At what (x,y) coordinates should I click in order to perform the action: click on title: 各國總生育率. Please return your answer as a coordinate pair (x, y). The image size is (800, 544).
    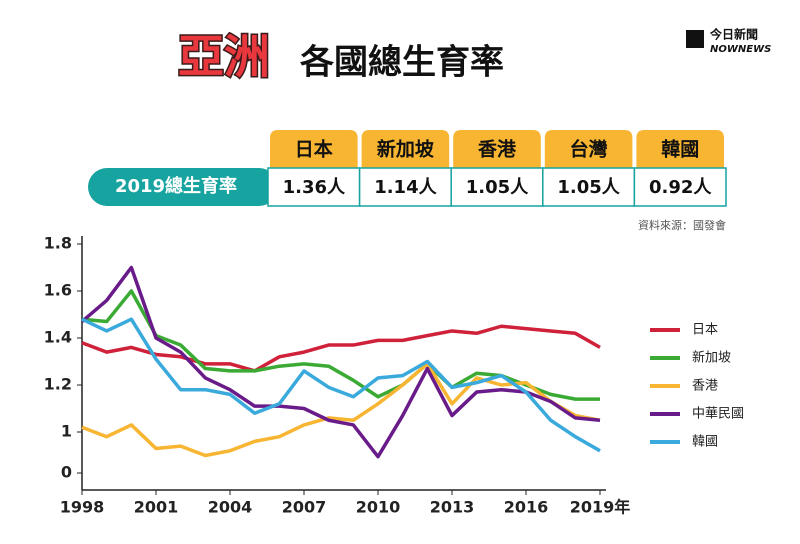
    Looking at the image, I should click on (402, 63).